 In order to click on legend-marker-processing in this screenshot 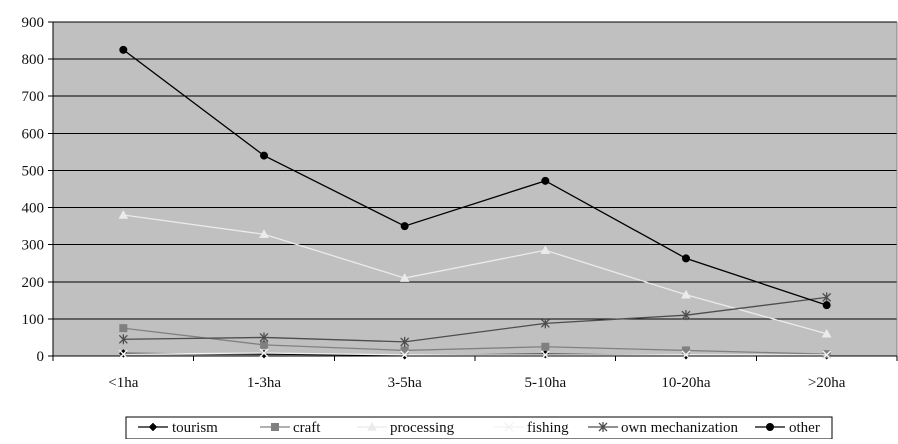, I will do `click(372, 426)`.